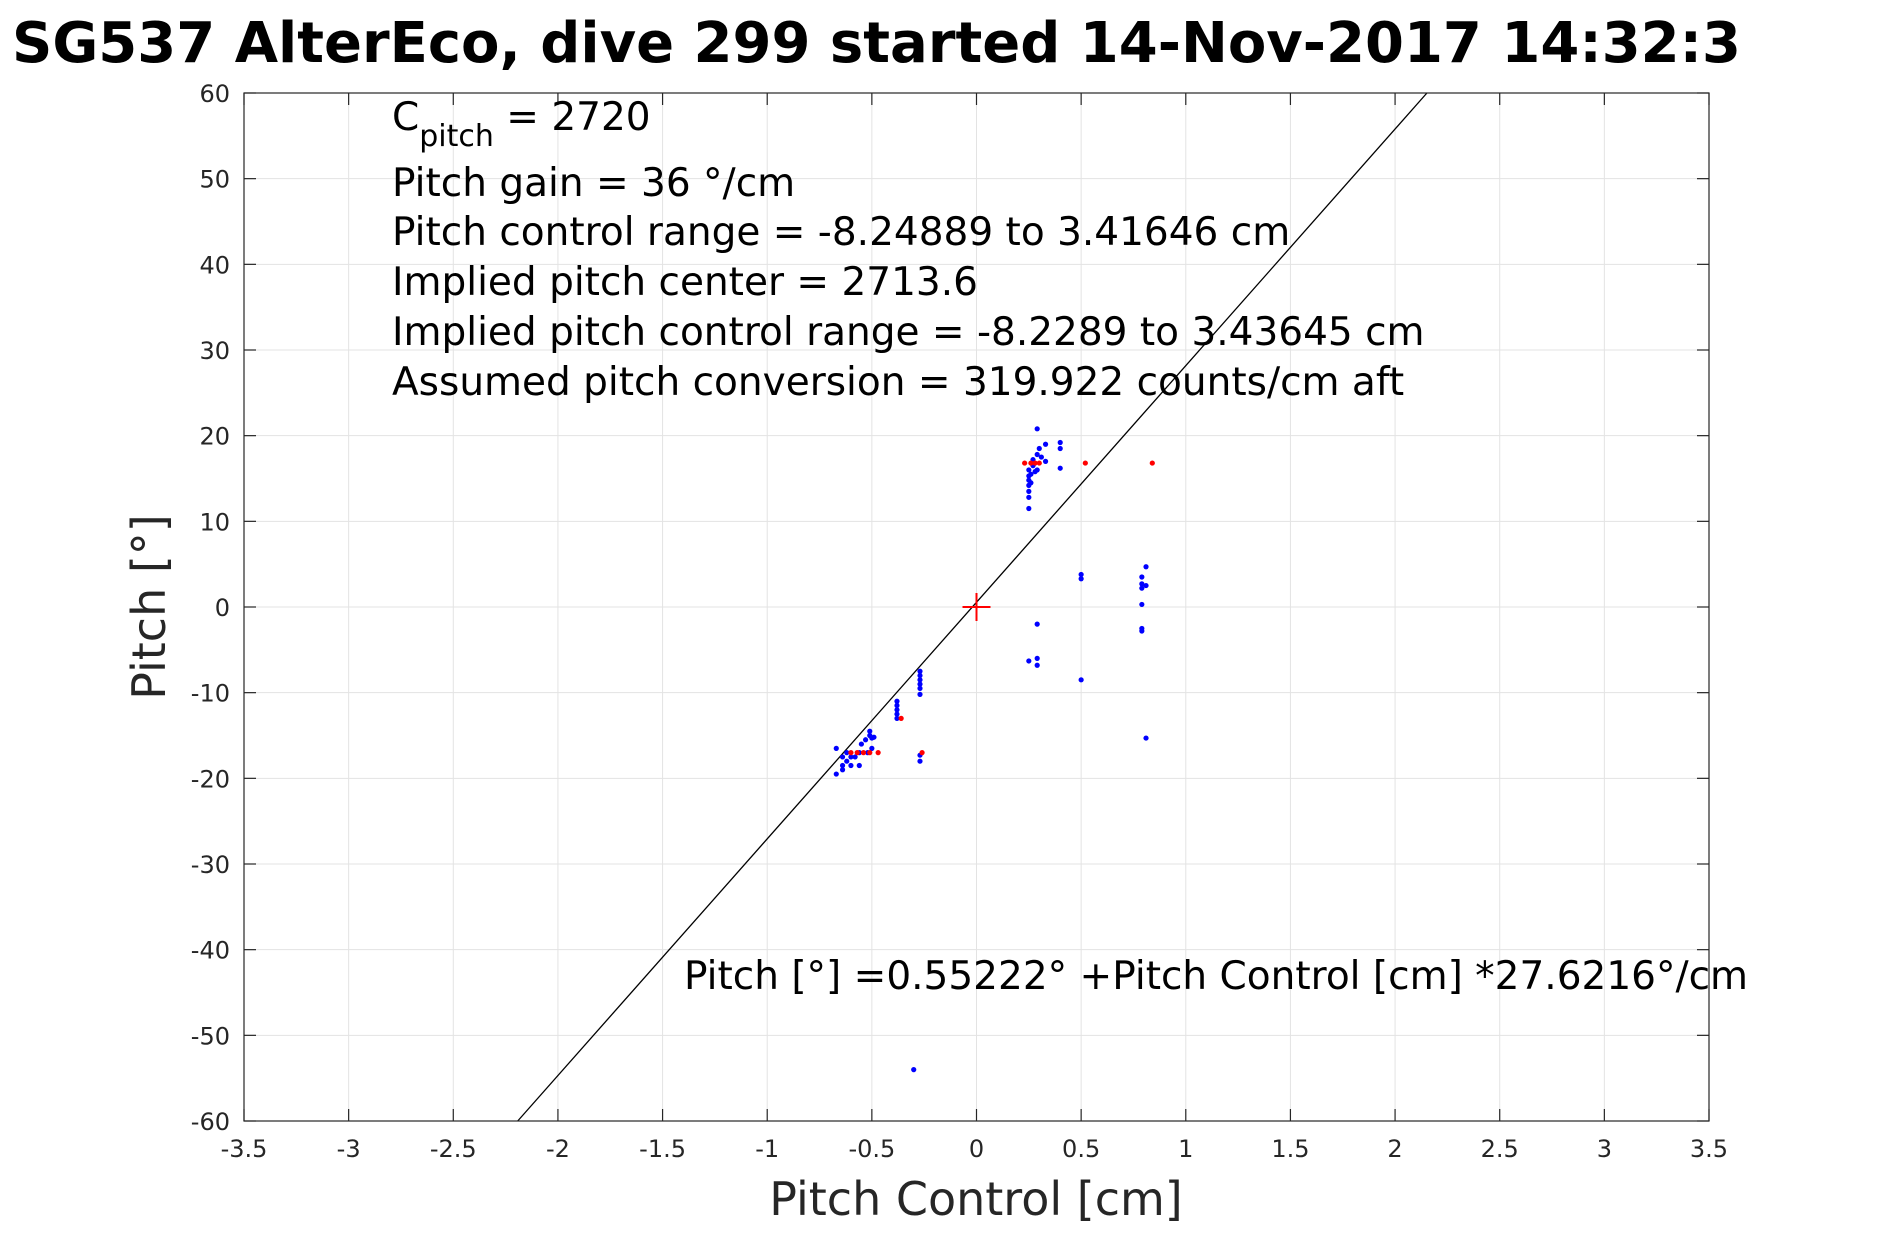 This screenshot has height=1260, width=1890. What do you see at coordinates (453, 1149) in the screenshot?
I see `x-tick-label: -2.5` at bounding box center [453, 1149].